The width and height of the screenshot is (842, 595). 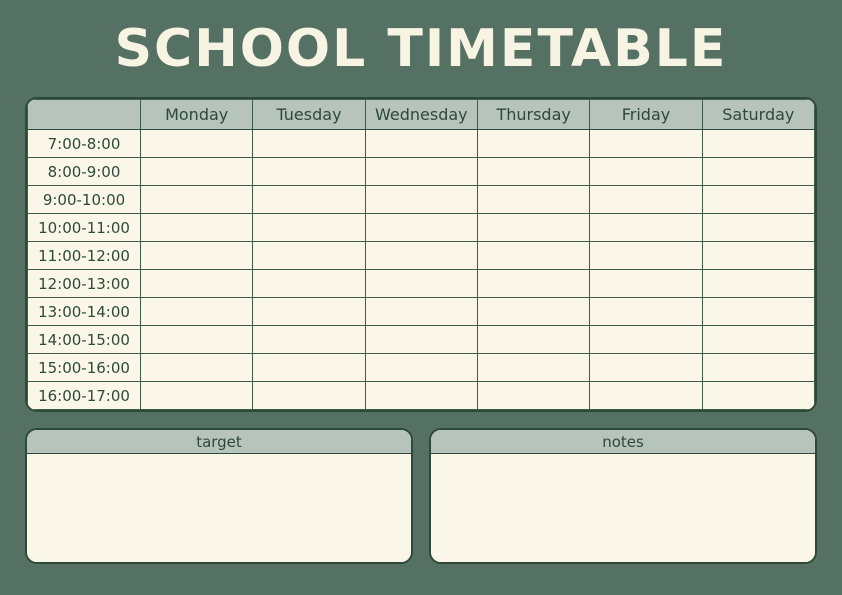 I want to click on day-header-saturday: Saturday, so click(x=758, y=114).